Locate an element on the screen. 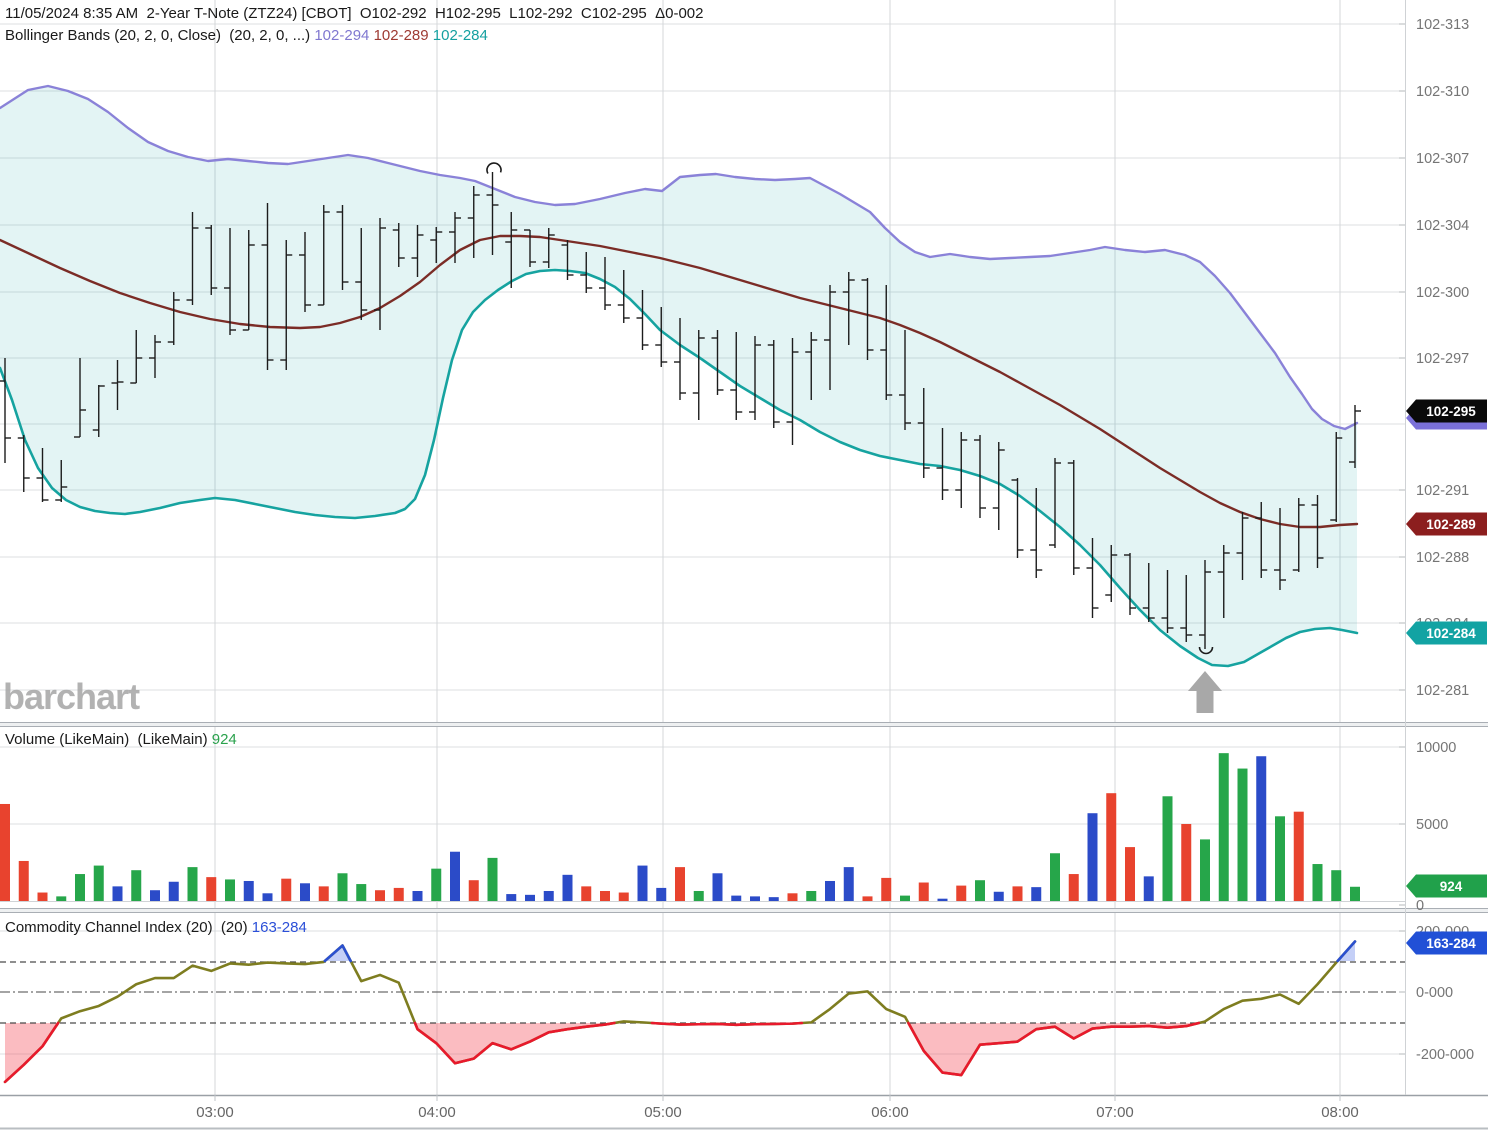 Image resolution: width=1488 pixels, height=1131 pixels. time-axis-label: 07:00 is located at coordinates (1115, 1112).